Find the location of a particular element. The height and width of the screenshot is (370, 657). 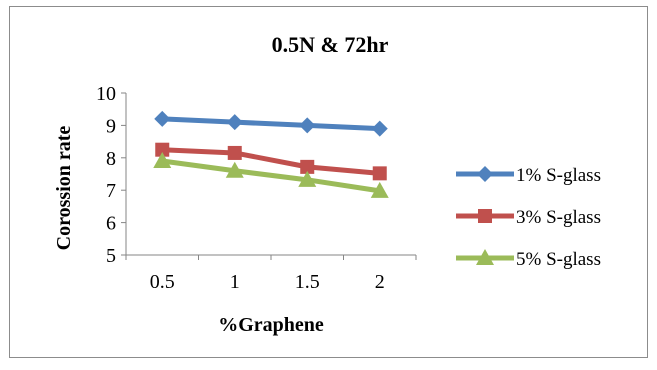

x-axis-title: %Graphene is located at coordinates (271, 325).